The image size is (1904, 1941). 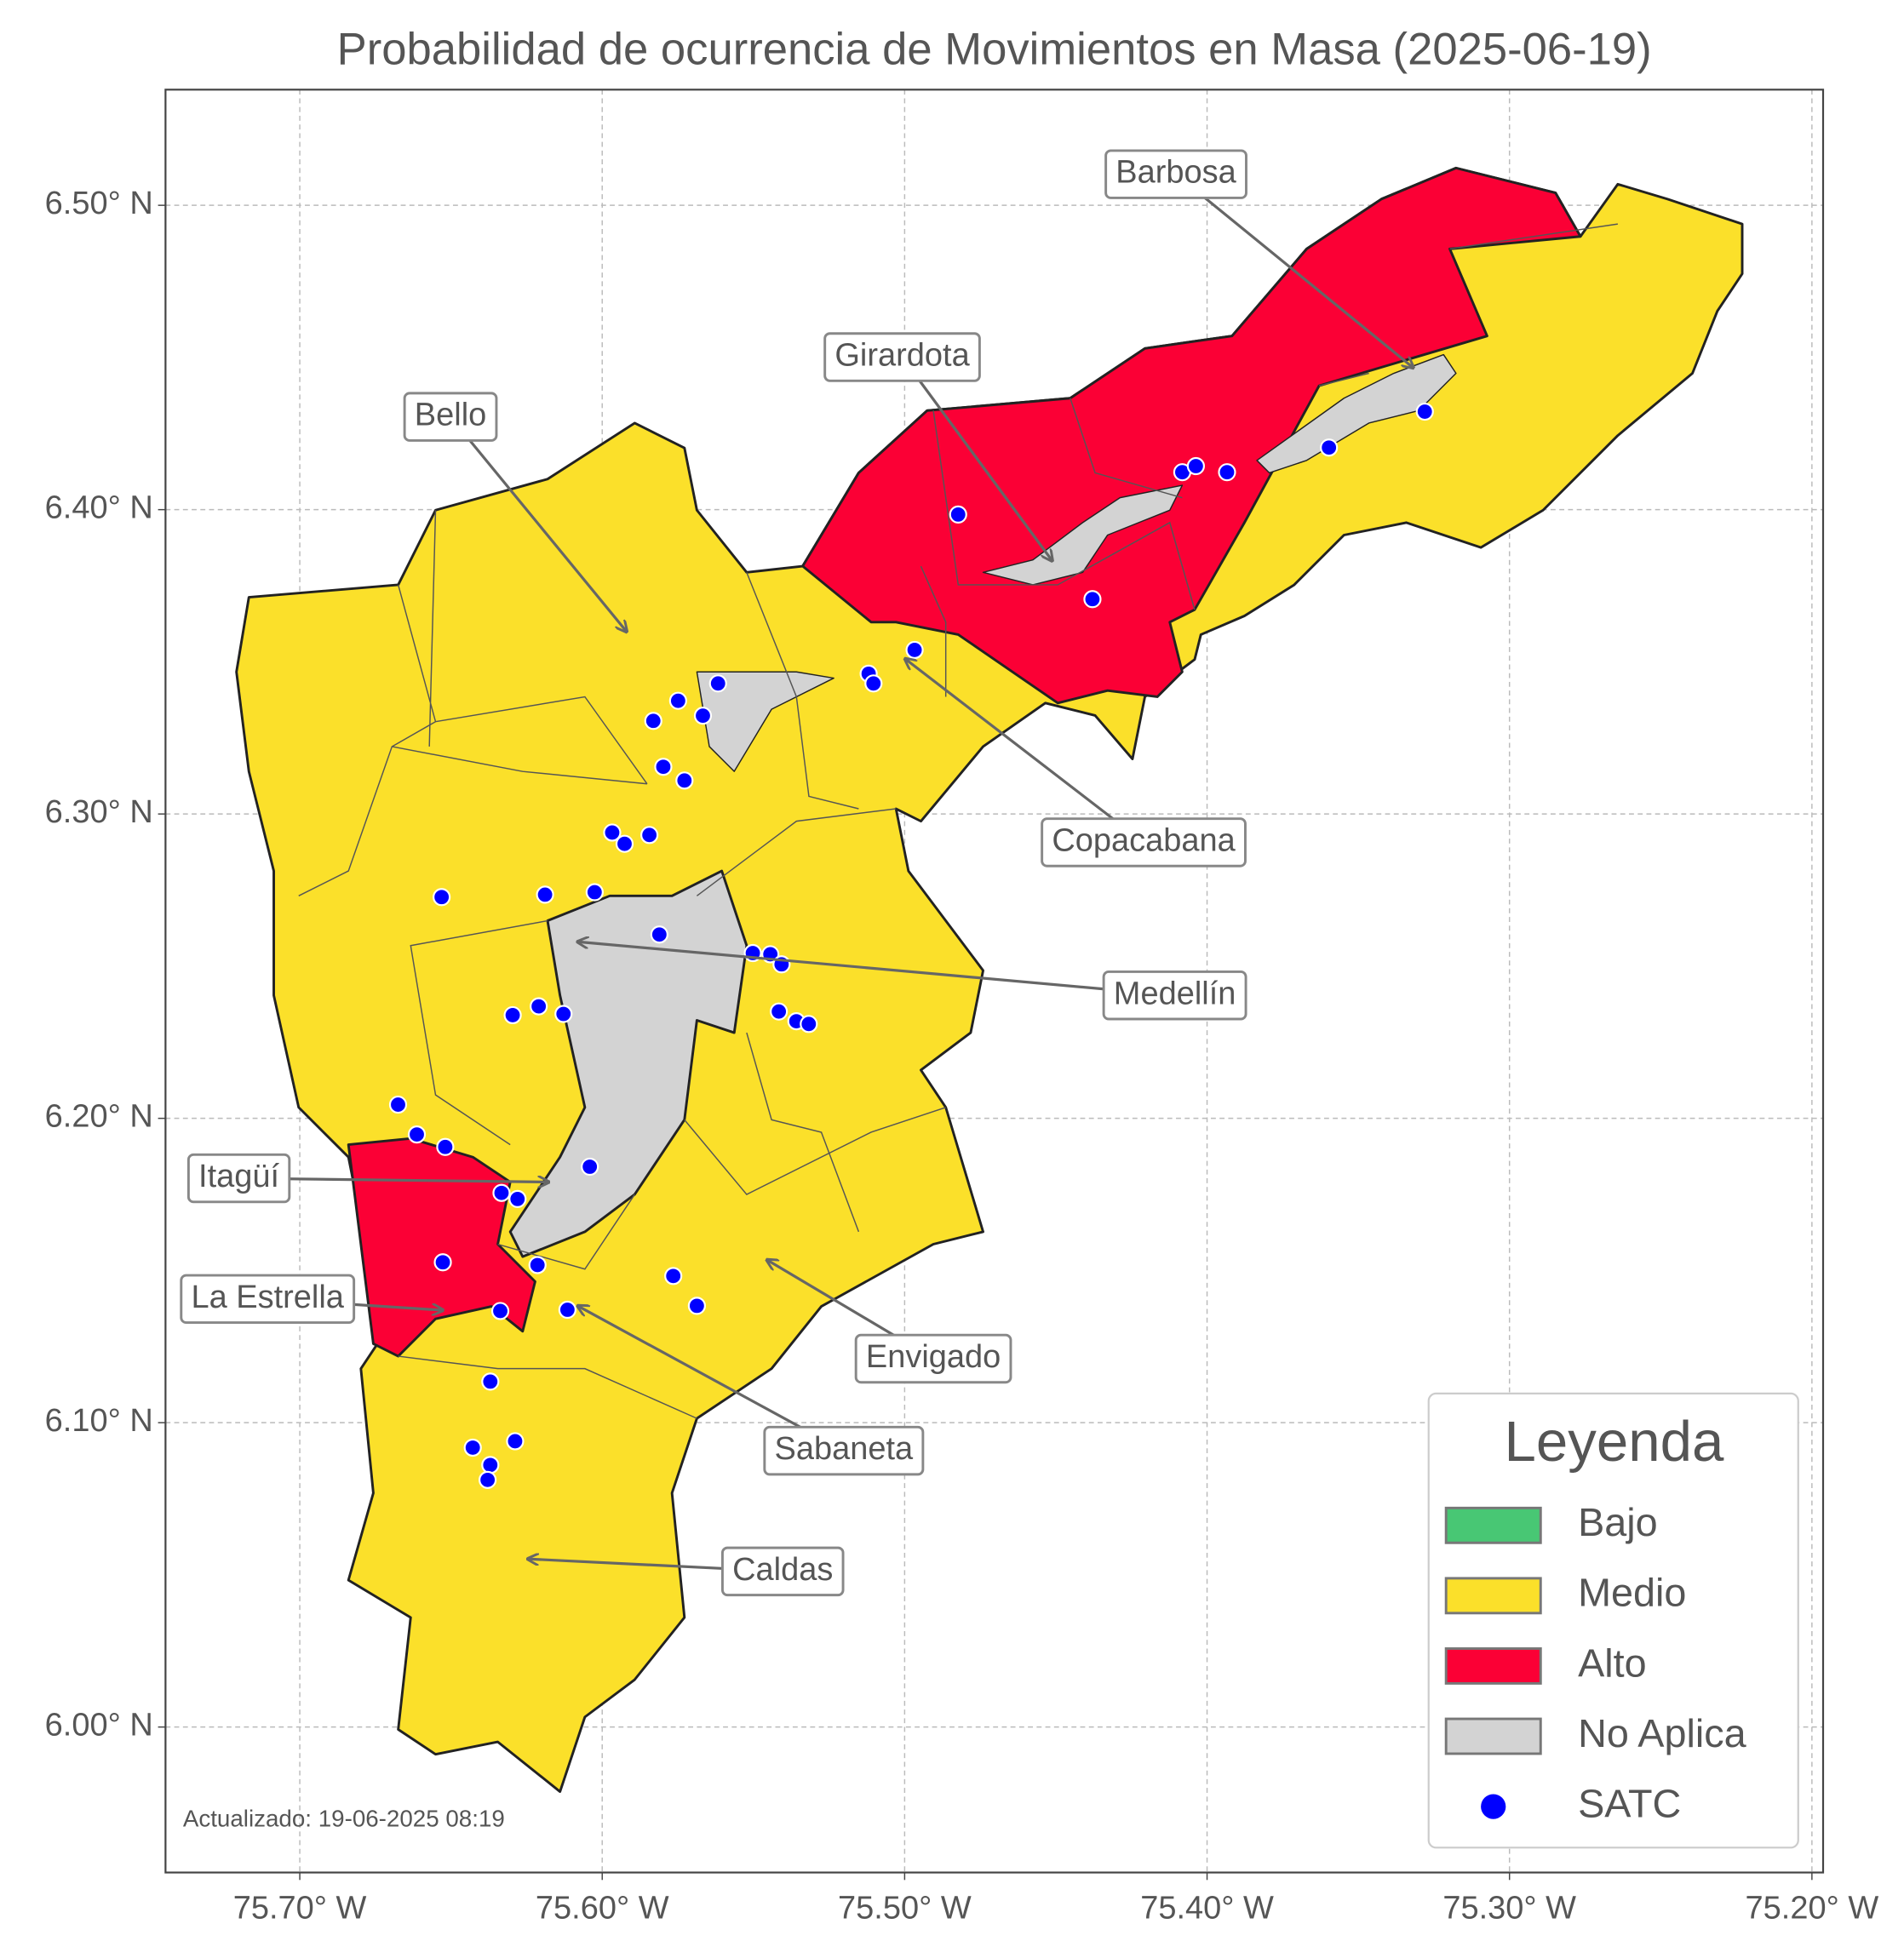 I want to click on annotation-label: Girardota, so click(x=902, y=356).